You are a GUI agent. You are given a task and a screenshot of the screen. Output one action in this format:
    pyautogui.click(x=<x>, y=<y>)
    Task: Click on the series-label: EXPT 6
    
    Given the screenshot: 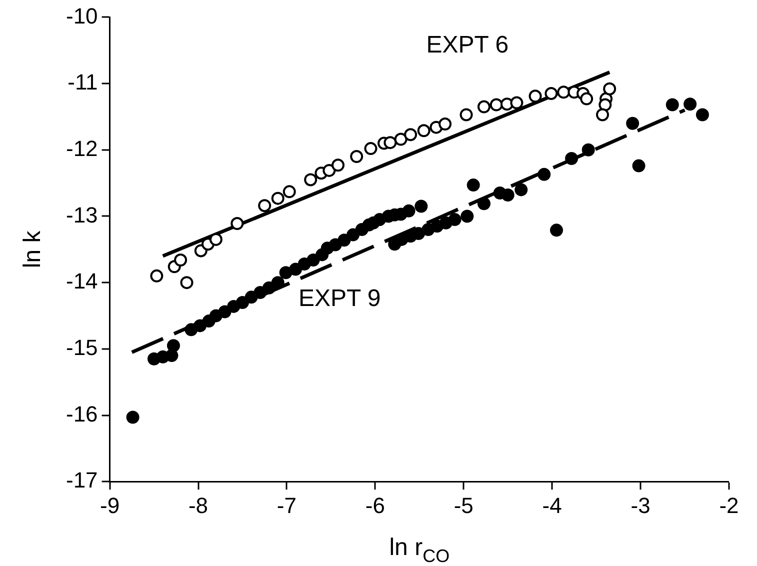 What is the action you would take?
    pyautogui.click(x=467, y=45)
    